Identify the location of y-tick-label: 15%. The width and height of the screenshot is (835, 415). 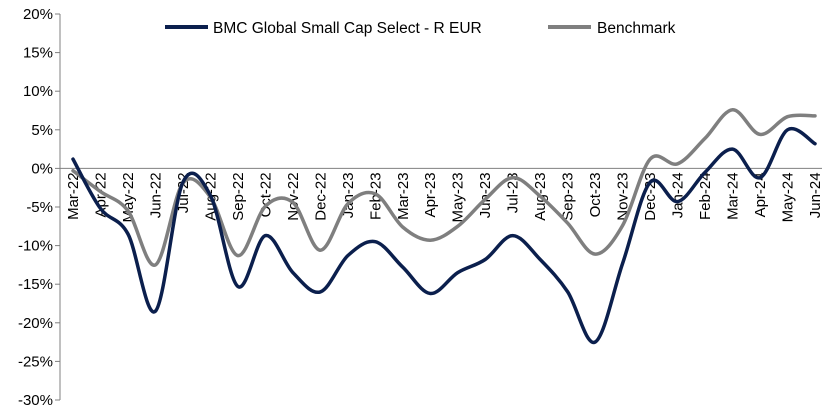
(38, 53).